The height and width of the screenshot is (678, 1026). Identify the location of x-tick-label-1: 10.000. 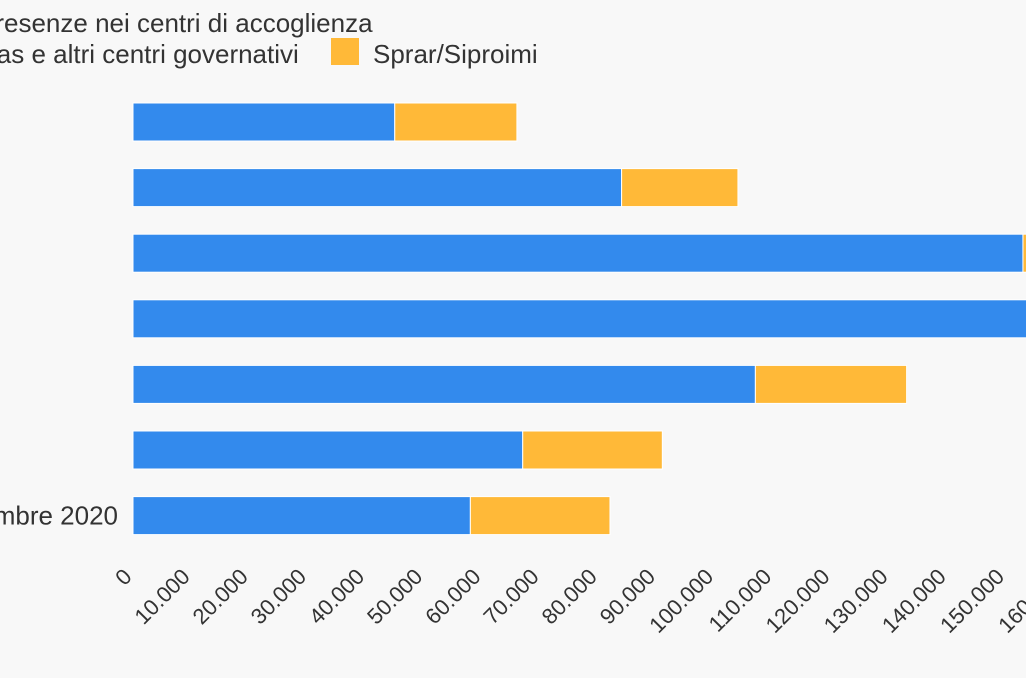
(161, 596).